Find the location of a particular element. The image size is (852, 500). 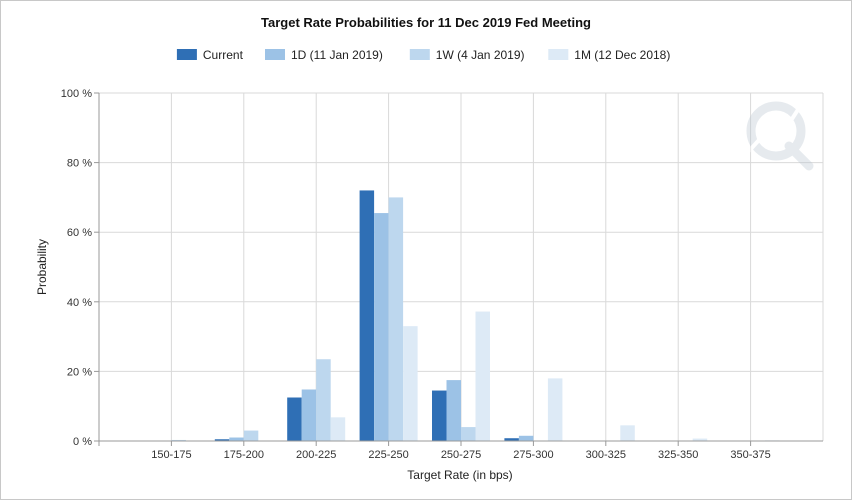

y-tick-label: 80 % is located at coordinates (79, 164).